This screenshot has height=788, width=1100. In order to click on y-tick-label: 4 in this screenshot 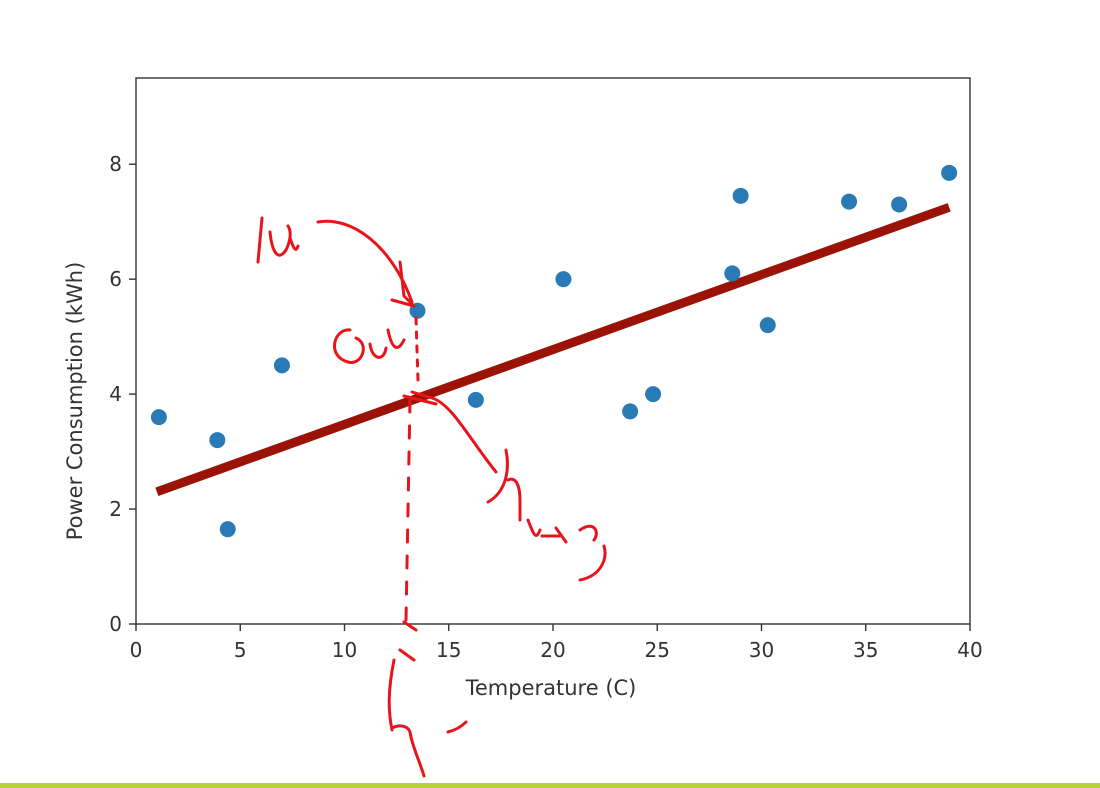, I will do `click(115, 394)`.